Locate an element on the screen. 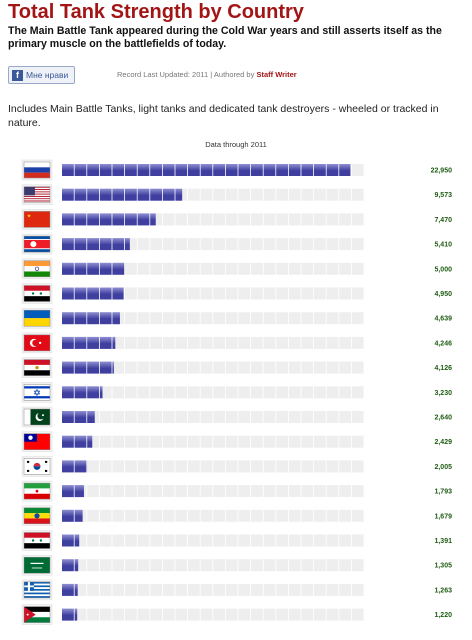 This screenshot has height=640, width=472. chart-row: United States 9,573 is located at coordinates (236, 194).